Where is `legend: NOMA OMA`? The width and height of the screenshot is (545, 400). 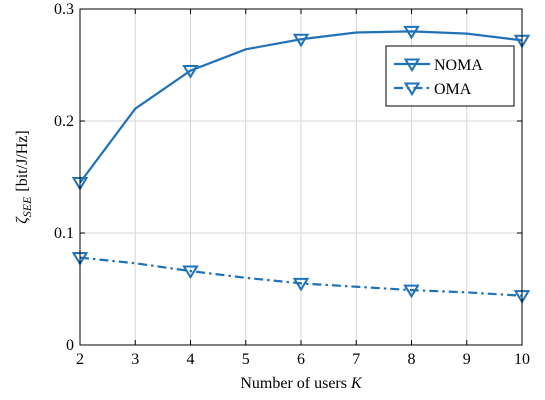
legend: NOMA OMA is located at coordinates (450, 76).